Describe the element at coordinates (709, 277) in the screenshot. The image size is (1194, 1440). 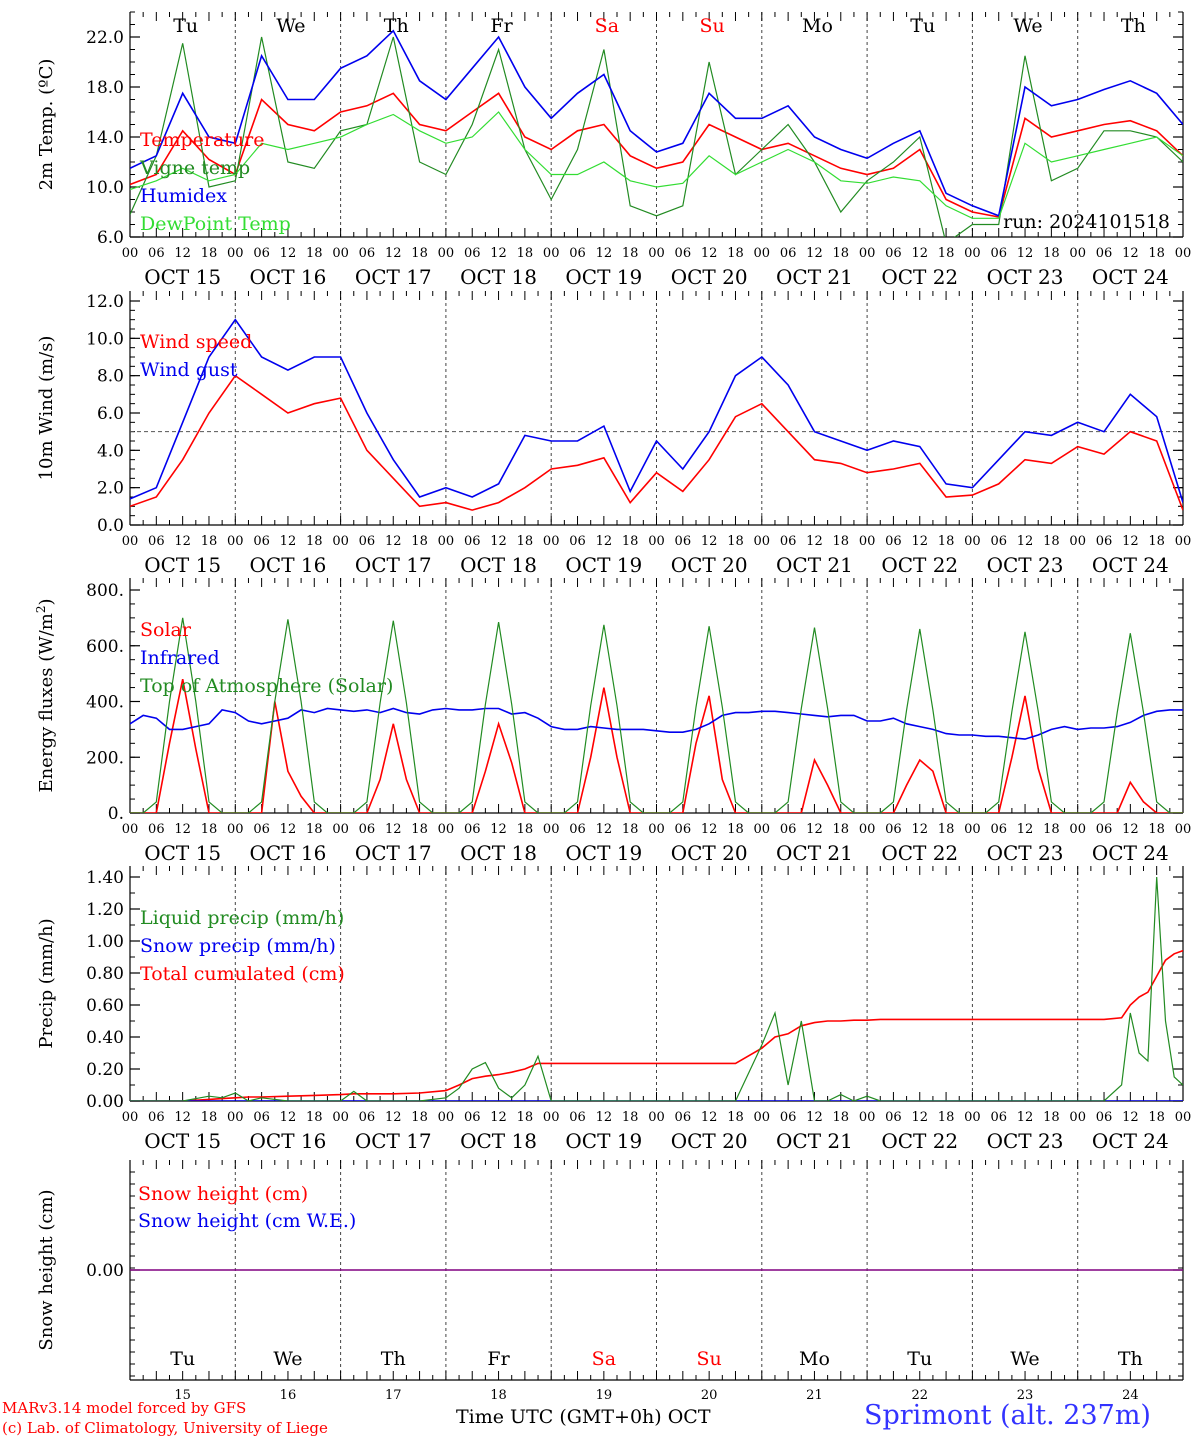
I see `date-label: OCT 20` at that location.